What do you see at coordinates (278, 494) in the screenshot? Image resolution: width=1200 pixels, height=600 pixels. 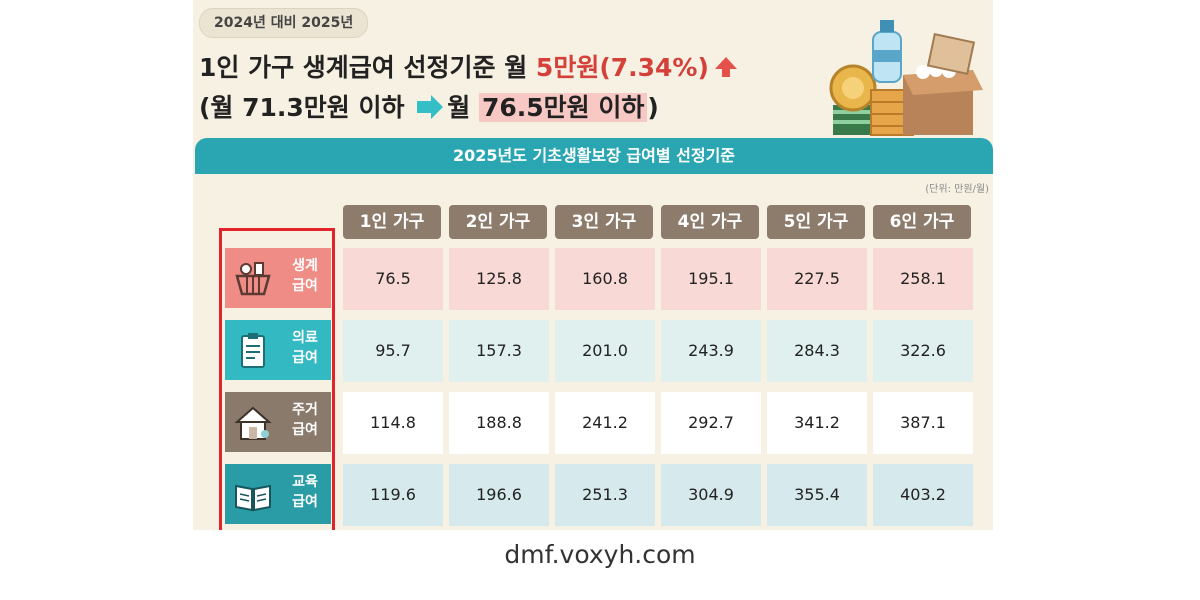 I see `row-label-education: 교육 급여` at bounding box center [278, 494].